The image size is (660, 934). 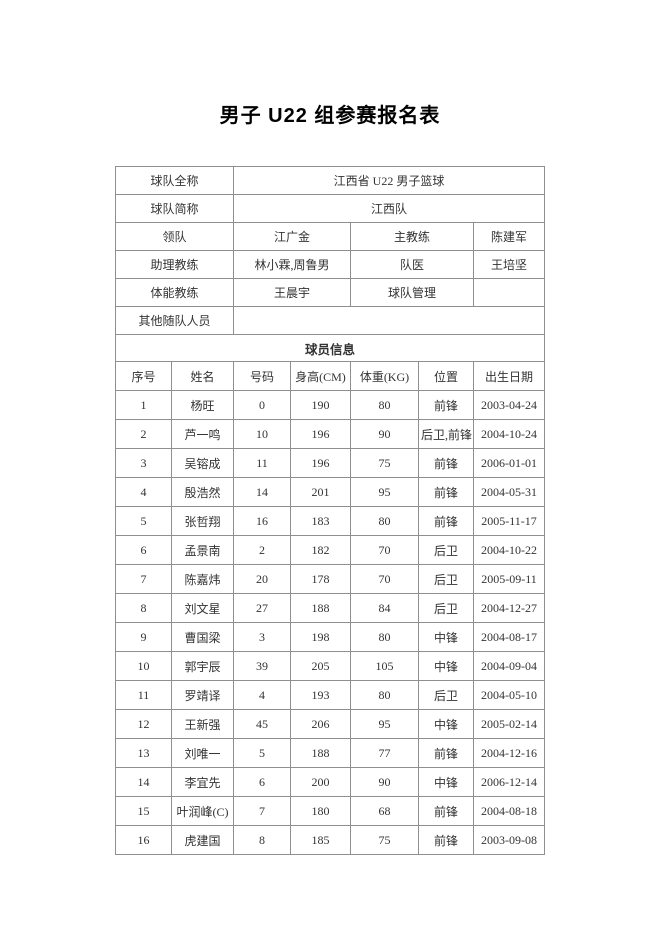 I want to click on player-birthdate-cell: 2004-10-24, so click(x=509, y=434).